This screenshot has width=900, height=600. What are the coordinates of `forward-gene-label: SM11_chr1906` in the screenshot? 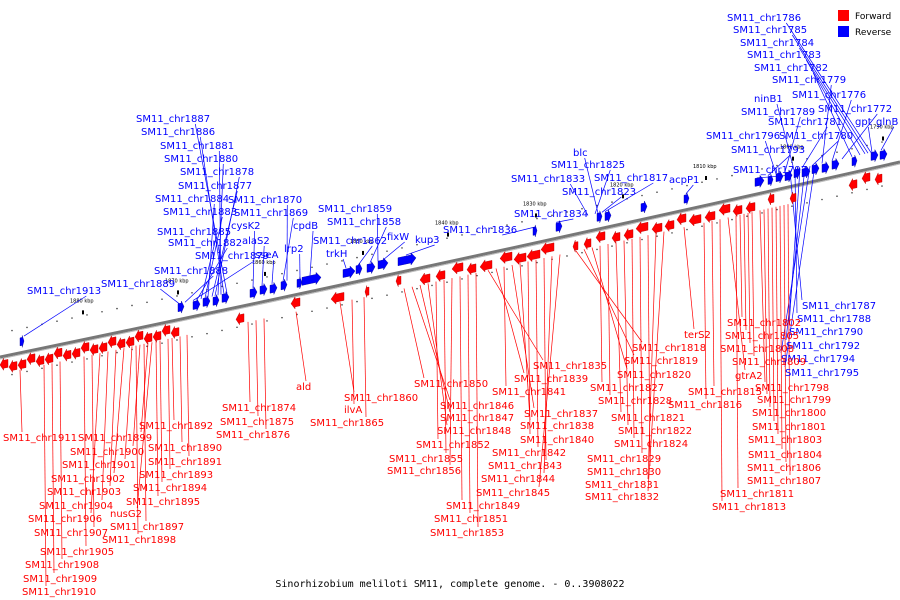 It's located at (65, 519).